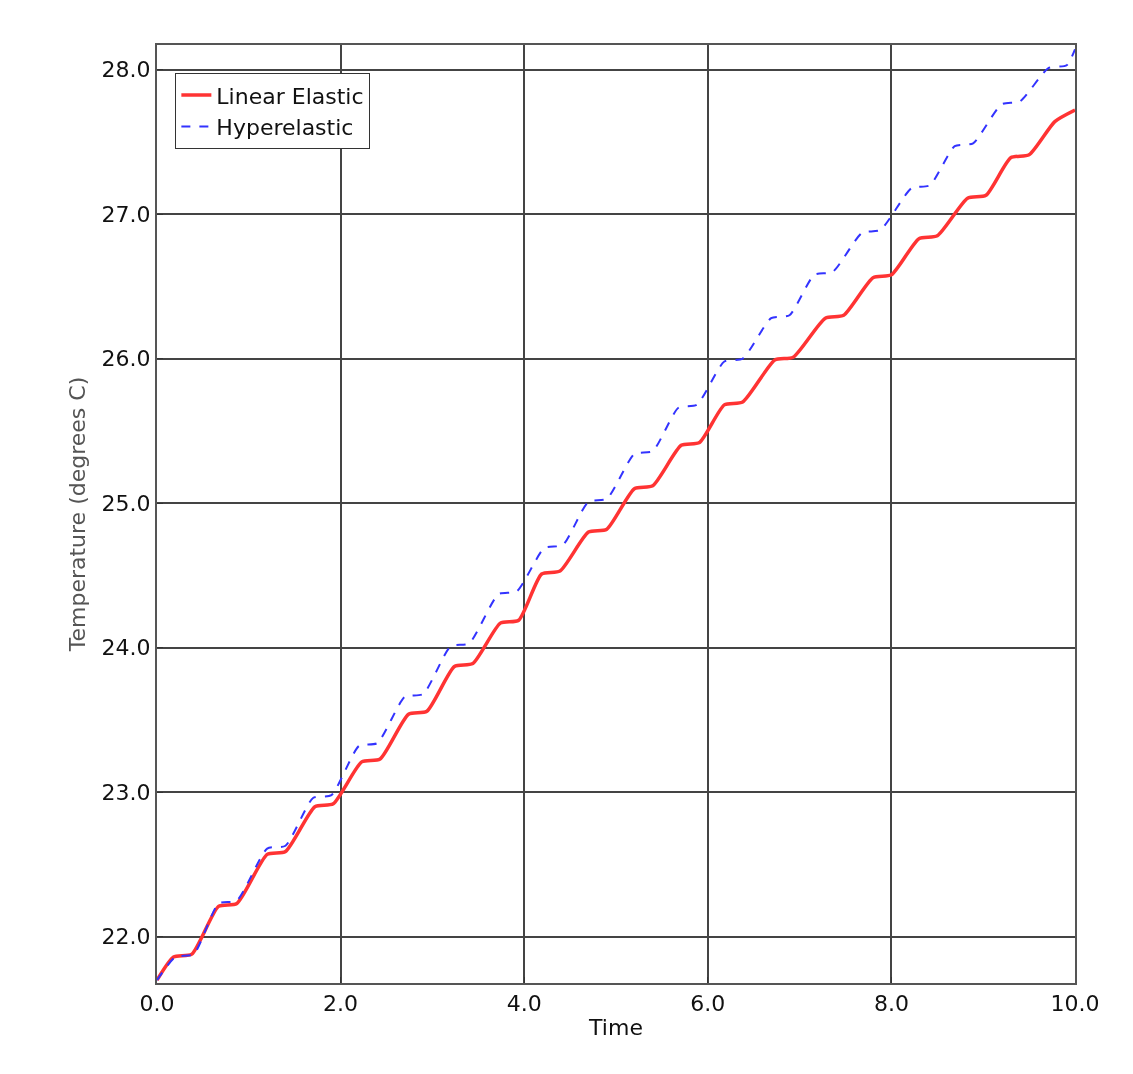 Image resolution: width=1133 pixels, height=1074 pixels. I want to click on y-tick-label: 24.0, so click(126, 648).